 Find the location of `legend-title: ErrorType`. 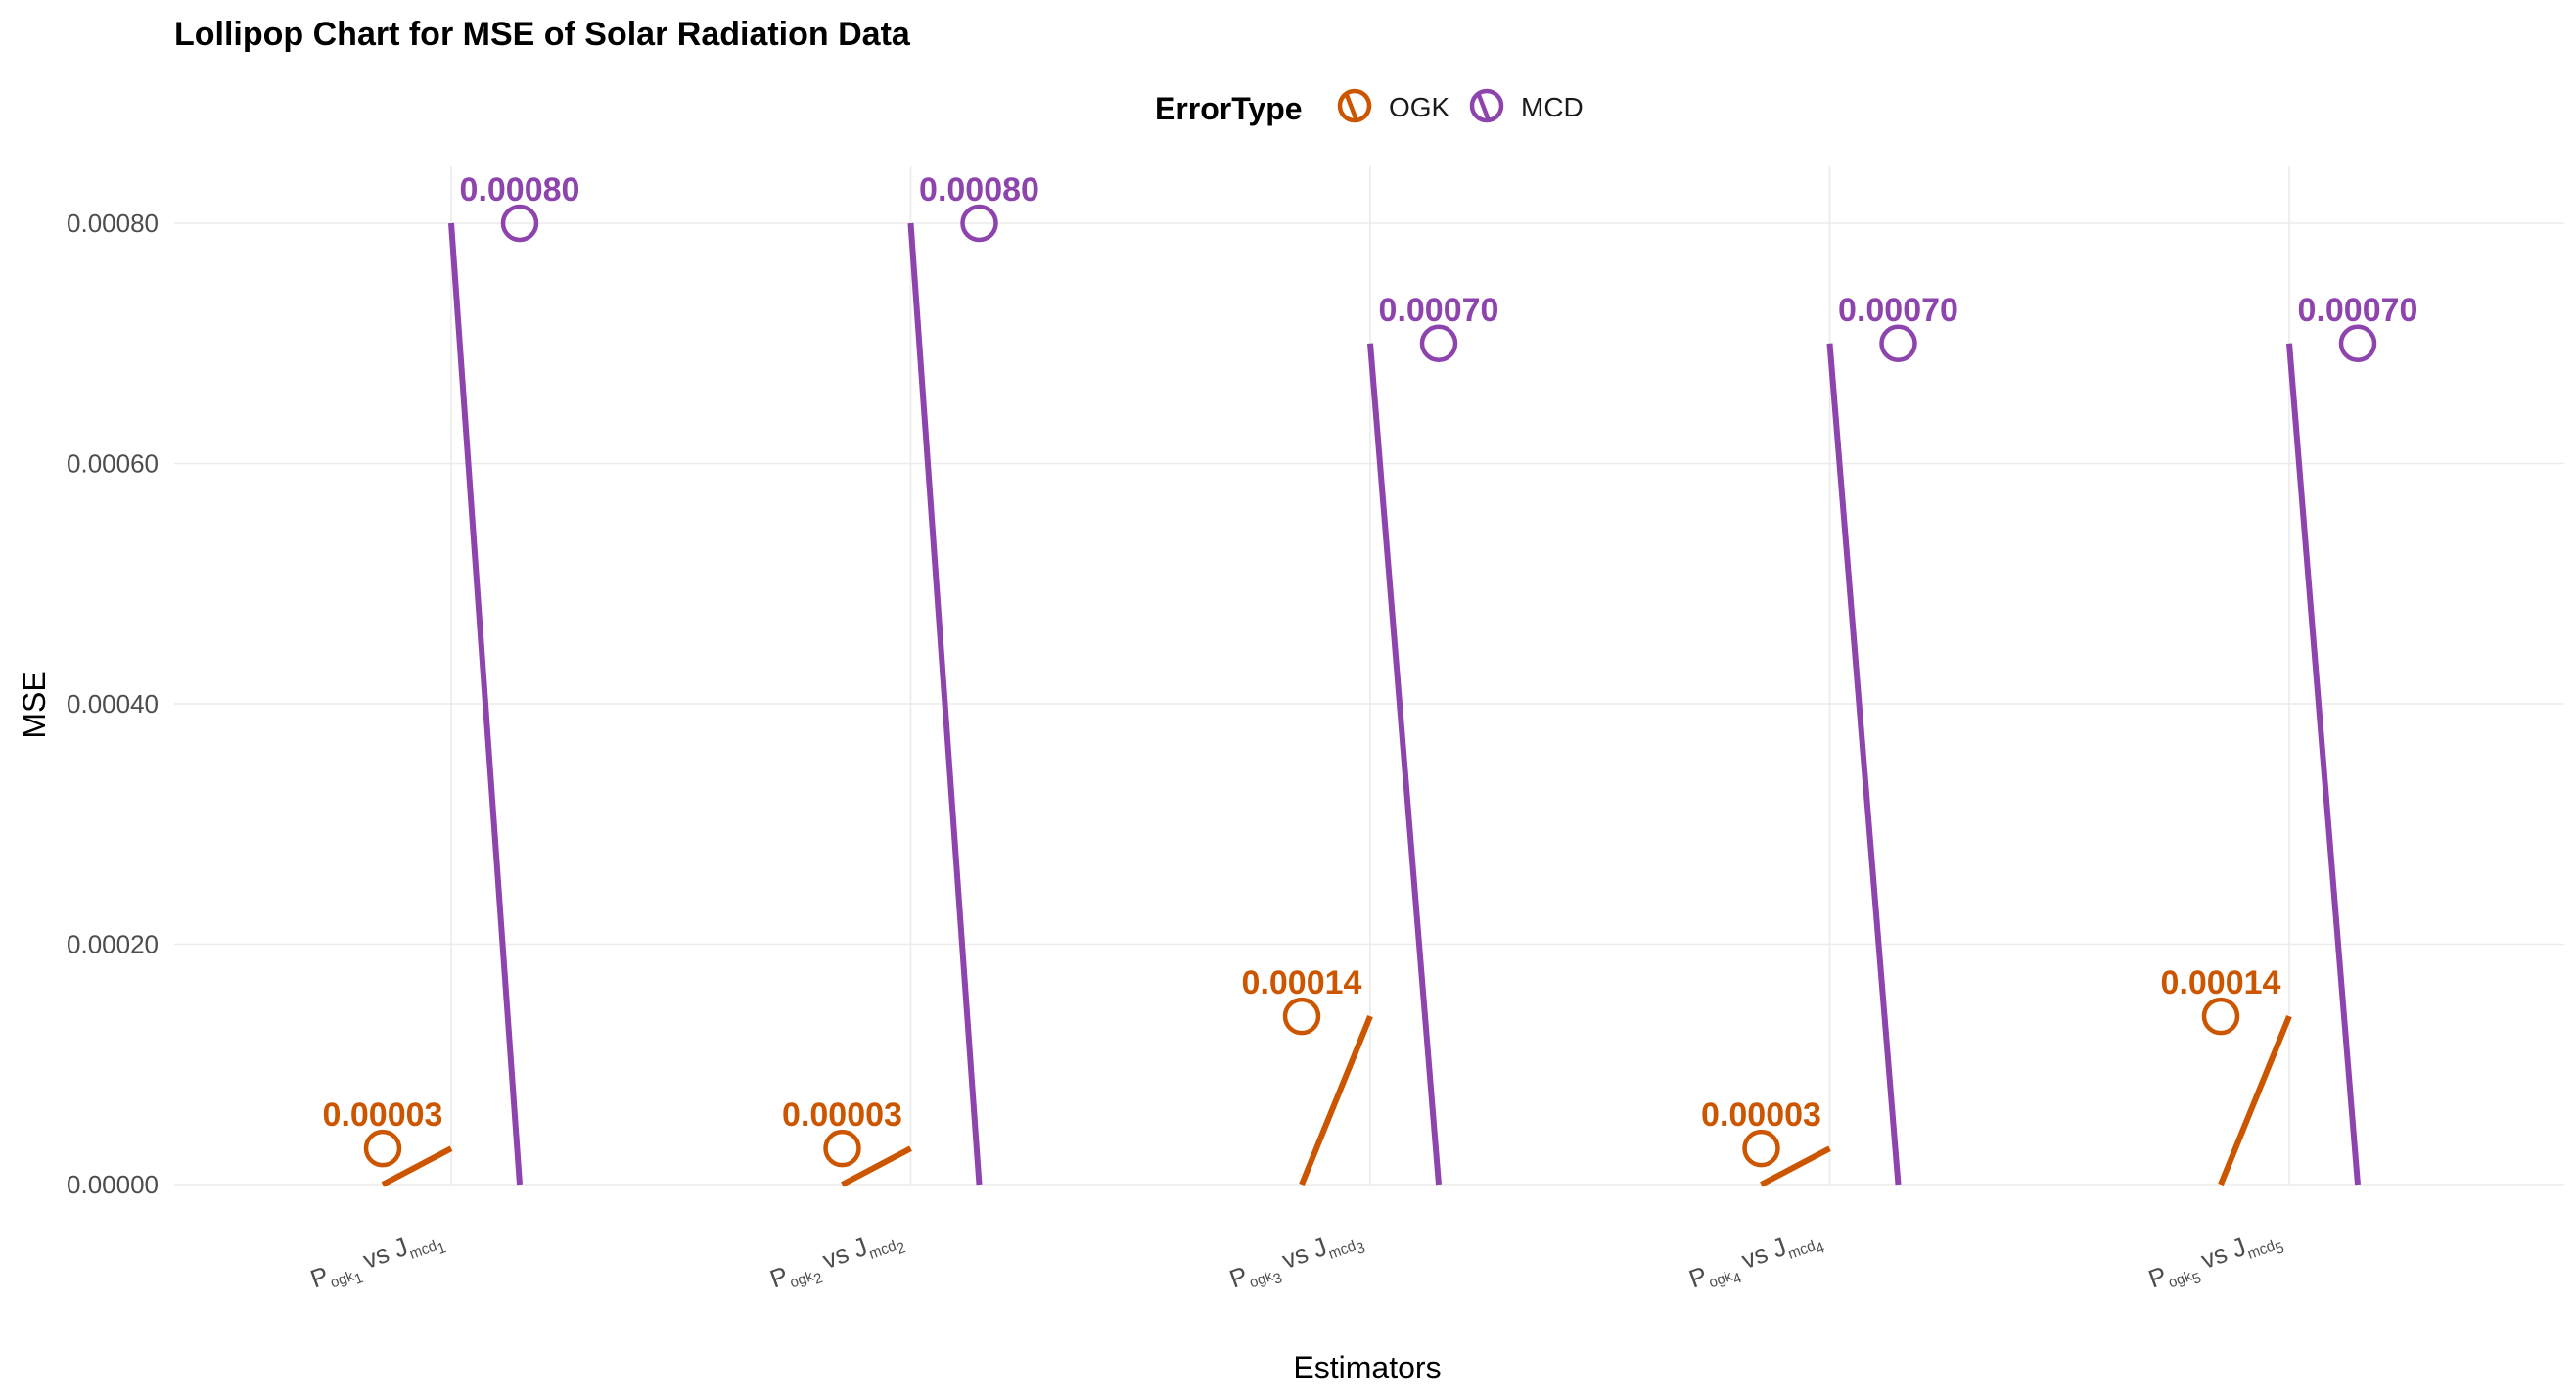

legend-title: ErrorType is located at coordinates (1229, 108).